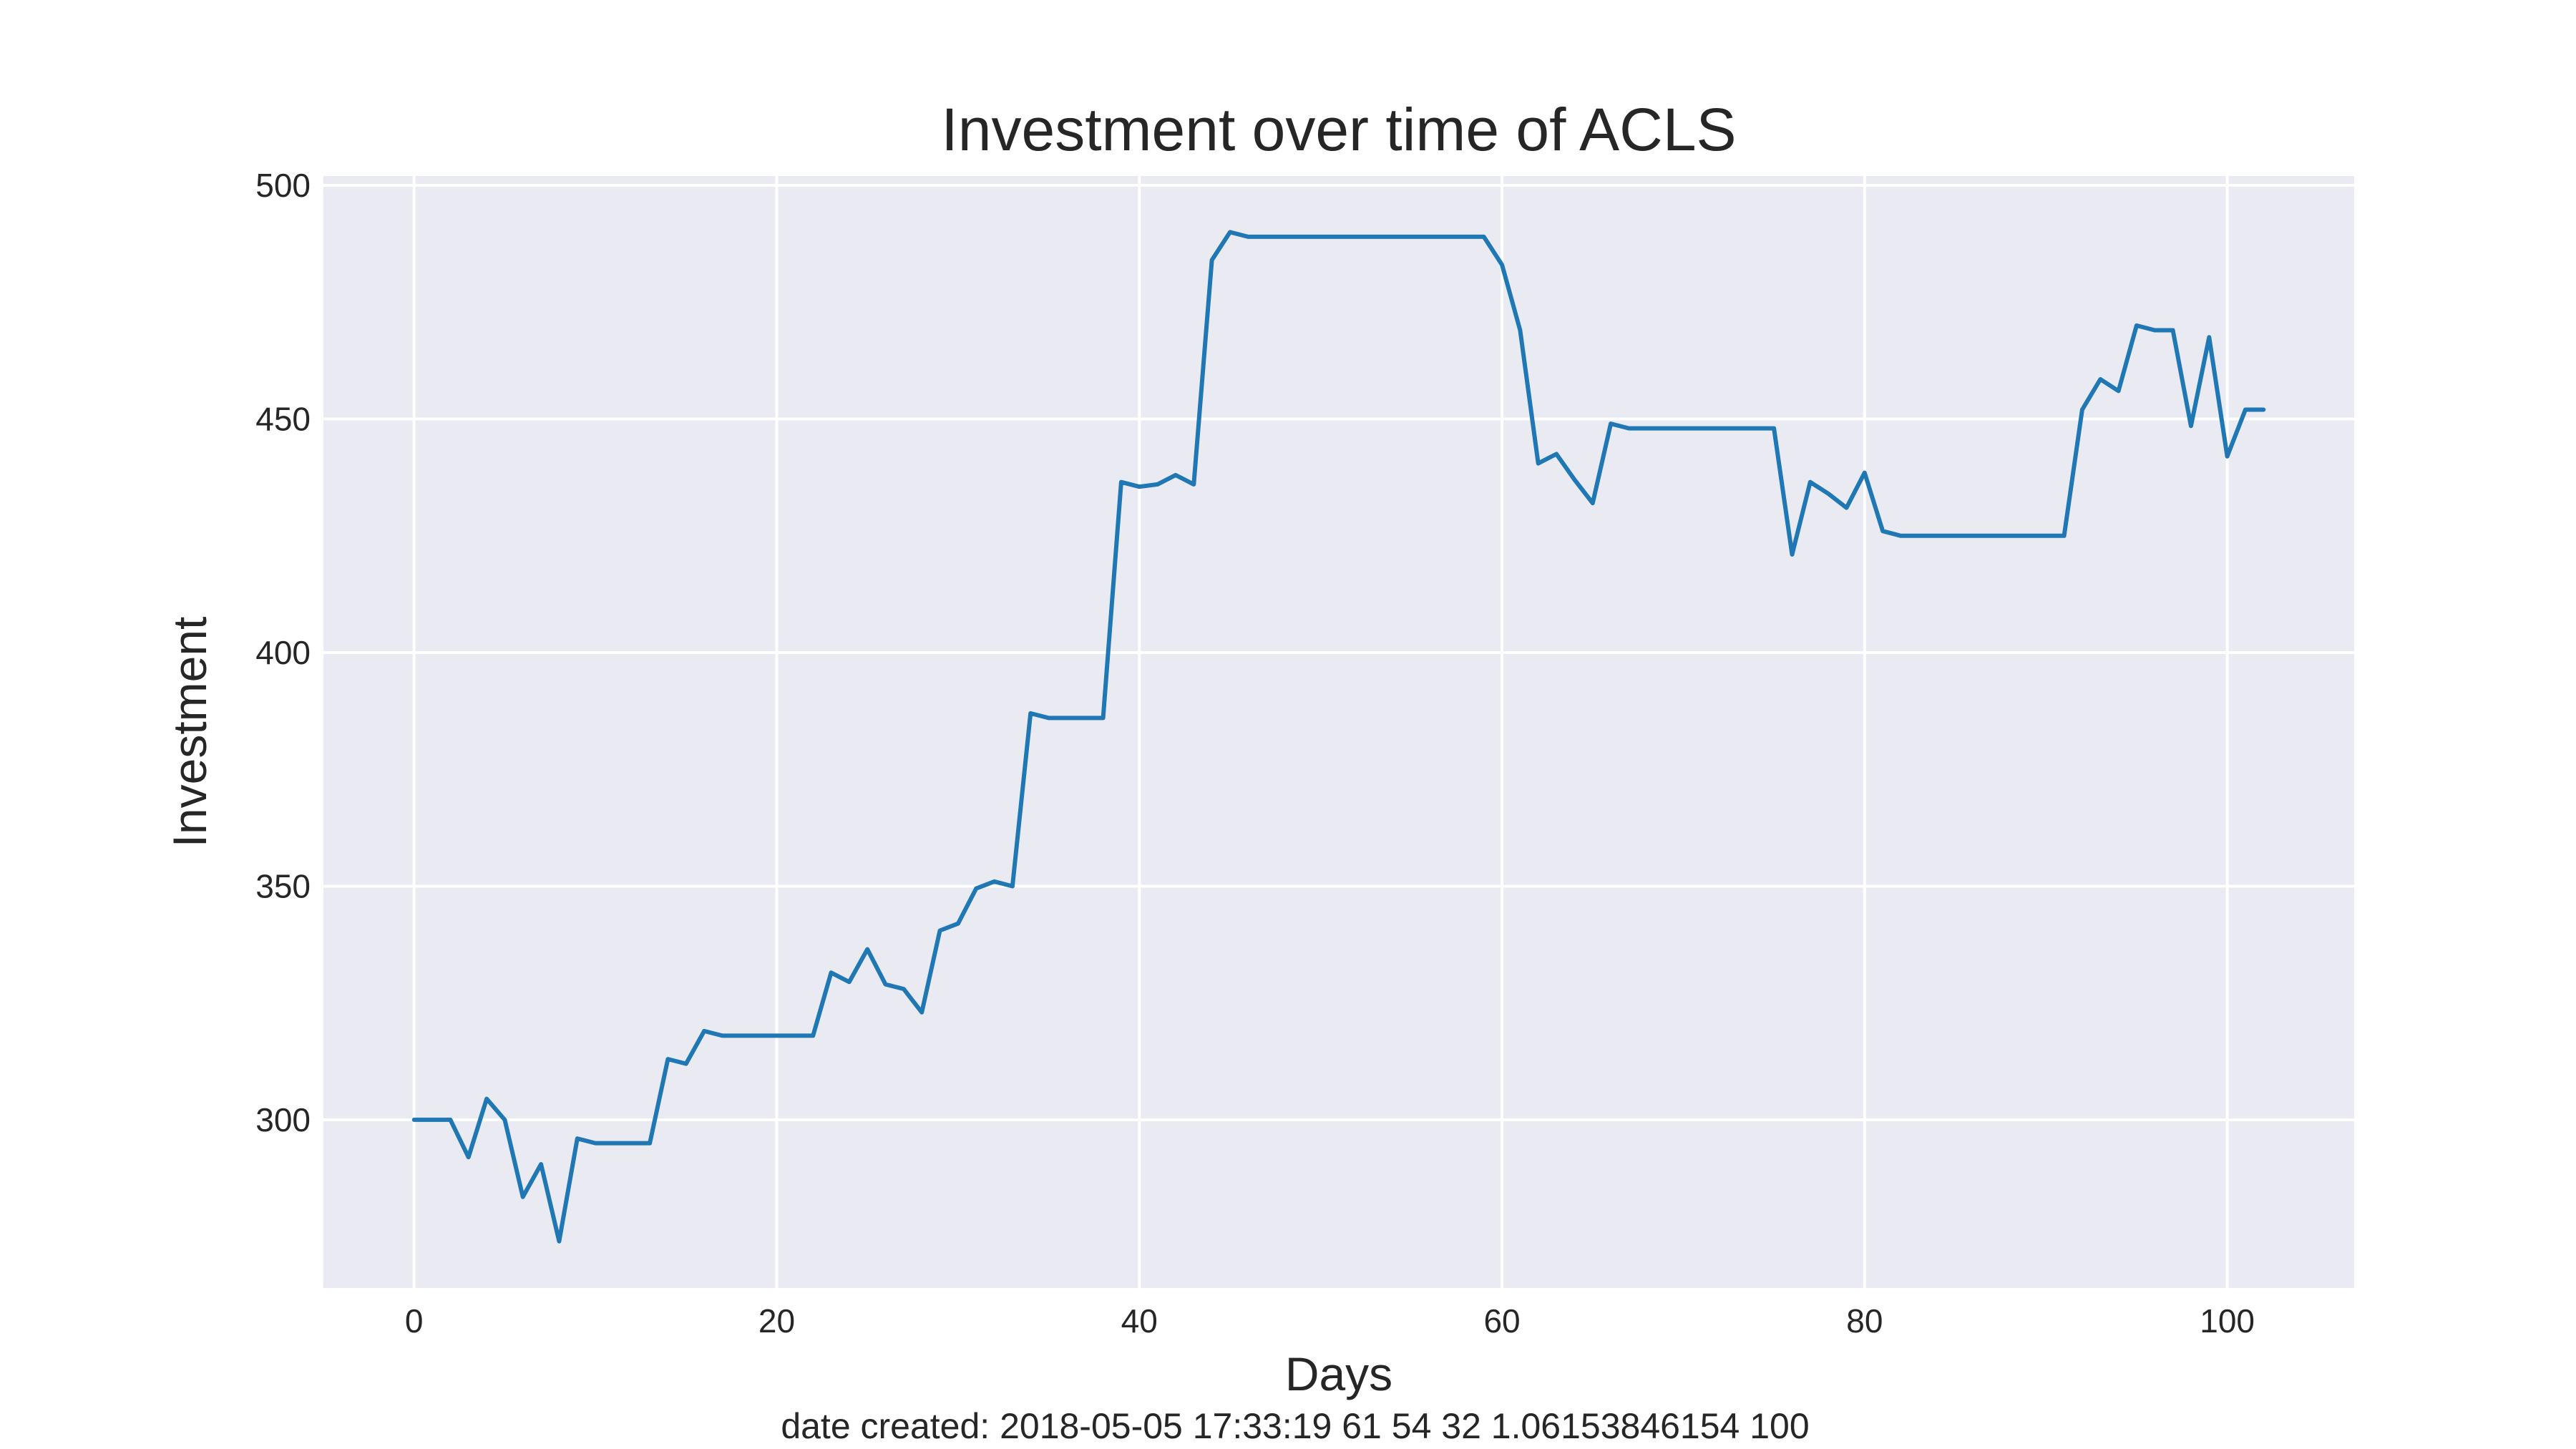 This screenshot has height=1449, width=2576. Describe the element at coordinates (2227, 1321) in the screenshot. I see `x-tick-label: 100` at that location.